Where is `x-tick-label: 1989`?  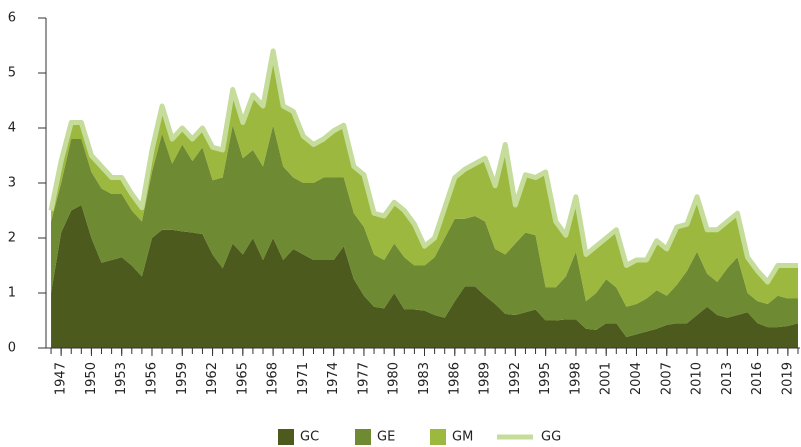
x-tick-label: 1989 is located at coordinates (485, 378).